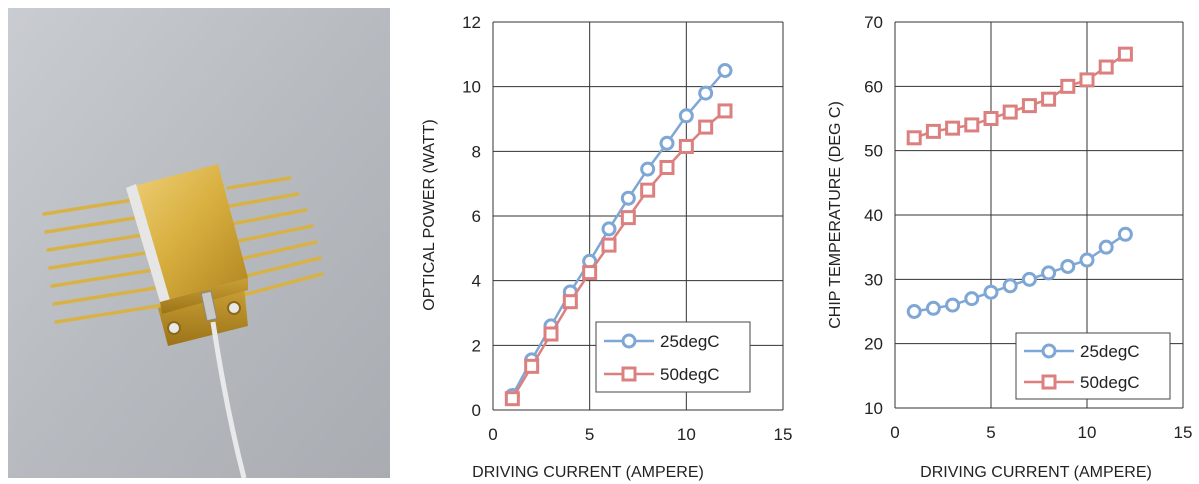  I want to click on series-line-25degC, so click(1020, 273).